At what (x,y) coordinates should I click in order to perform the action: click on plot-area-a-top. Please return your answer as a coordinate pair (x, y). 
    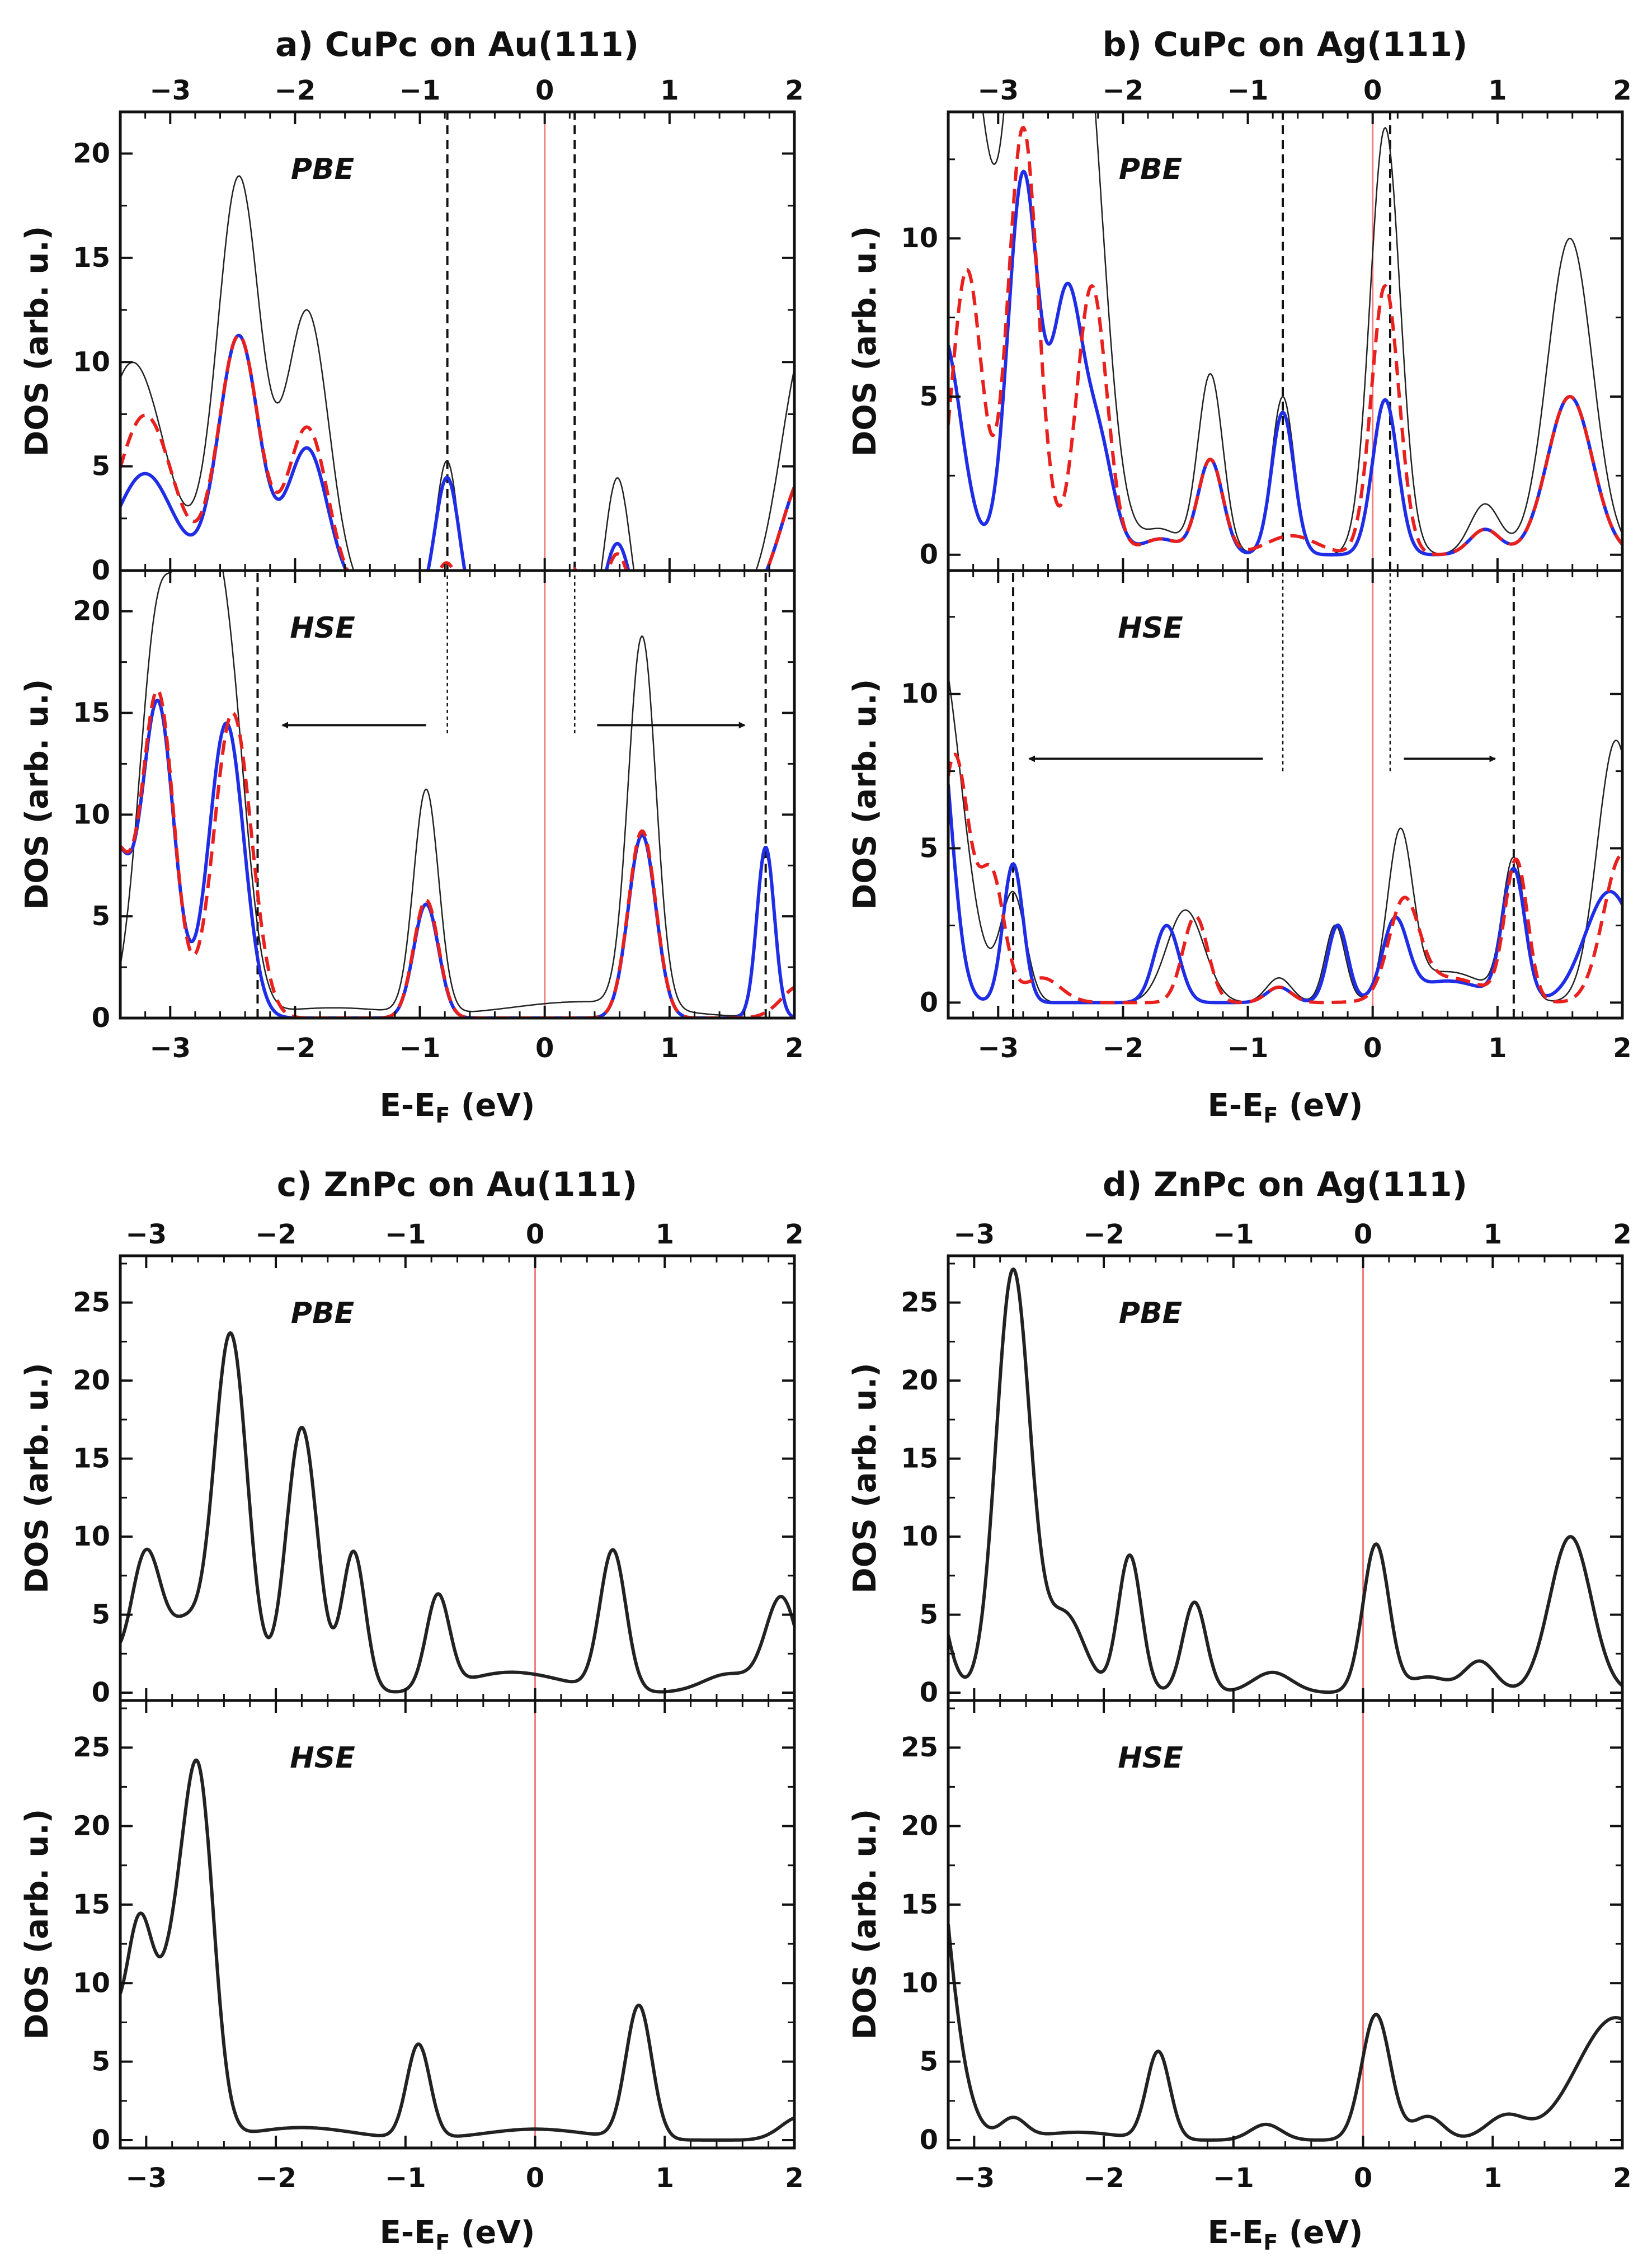
    Looking at the image, I should click on (457, 341).